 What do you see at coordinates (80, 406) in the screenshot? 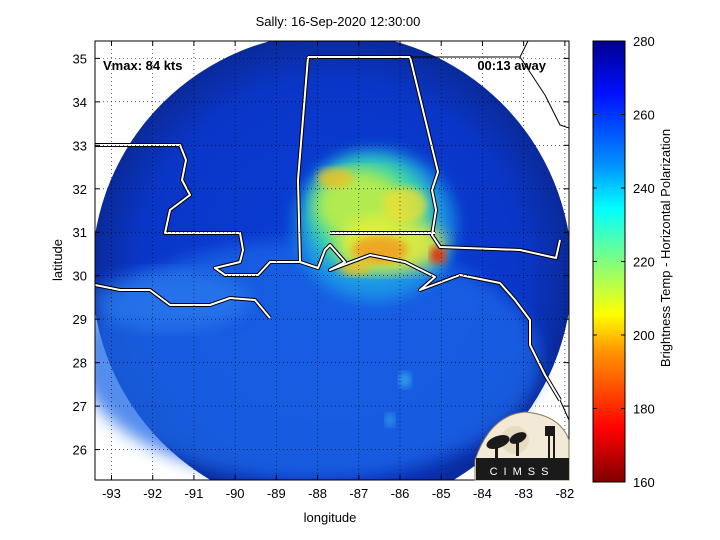
I see `y-tick-label: 27` at bounding box center [80, 406].